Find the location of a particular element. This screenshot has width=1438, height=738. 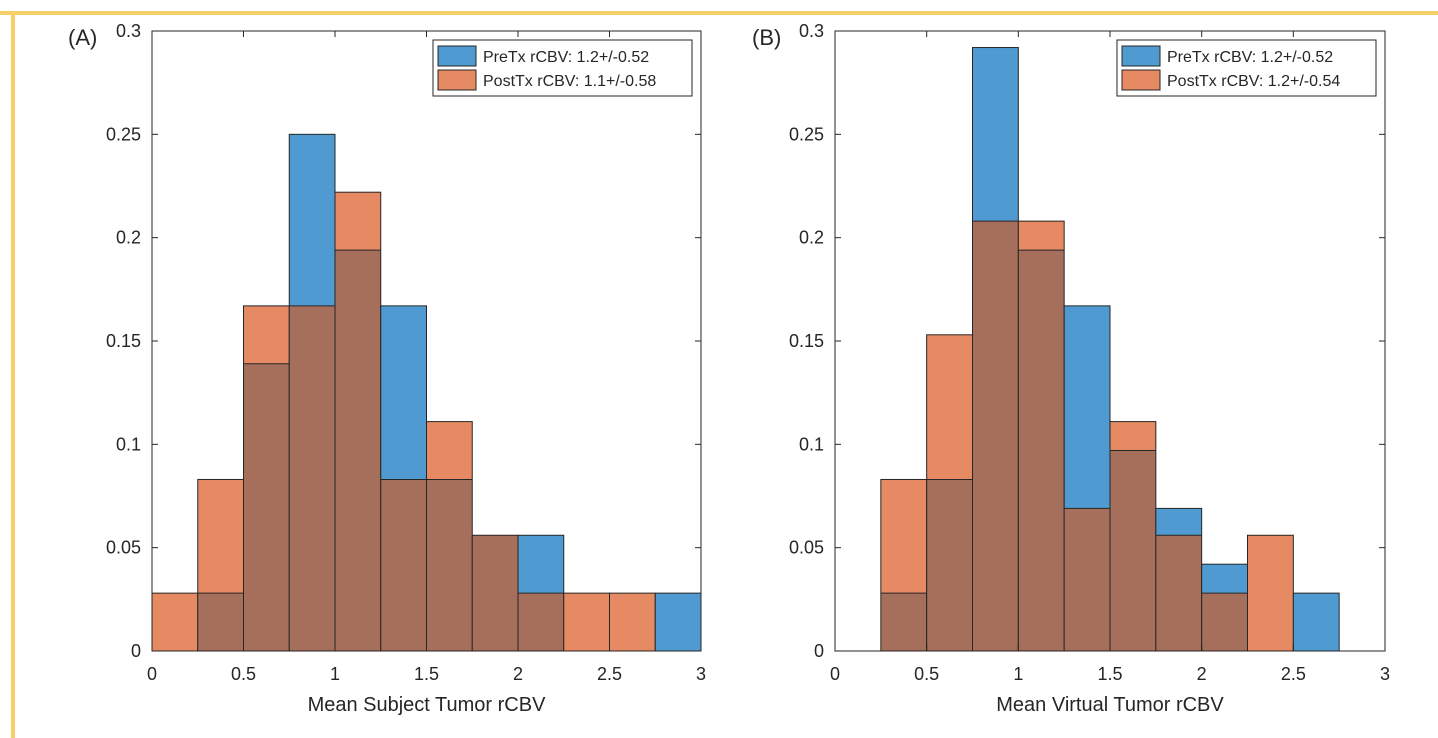

panel-label: (B) is located at coordinates (766, 37).